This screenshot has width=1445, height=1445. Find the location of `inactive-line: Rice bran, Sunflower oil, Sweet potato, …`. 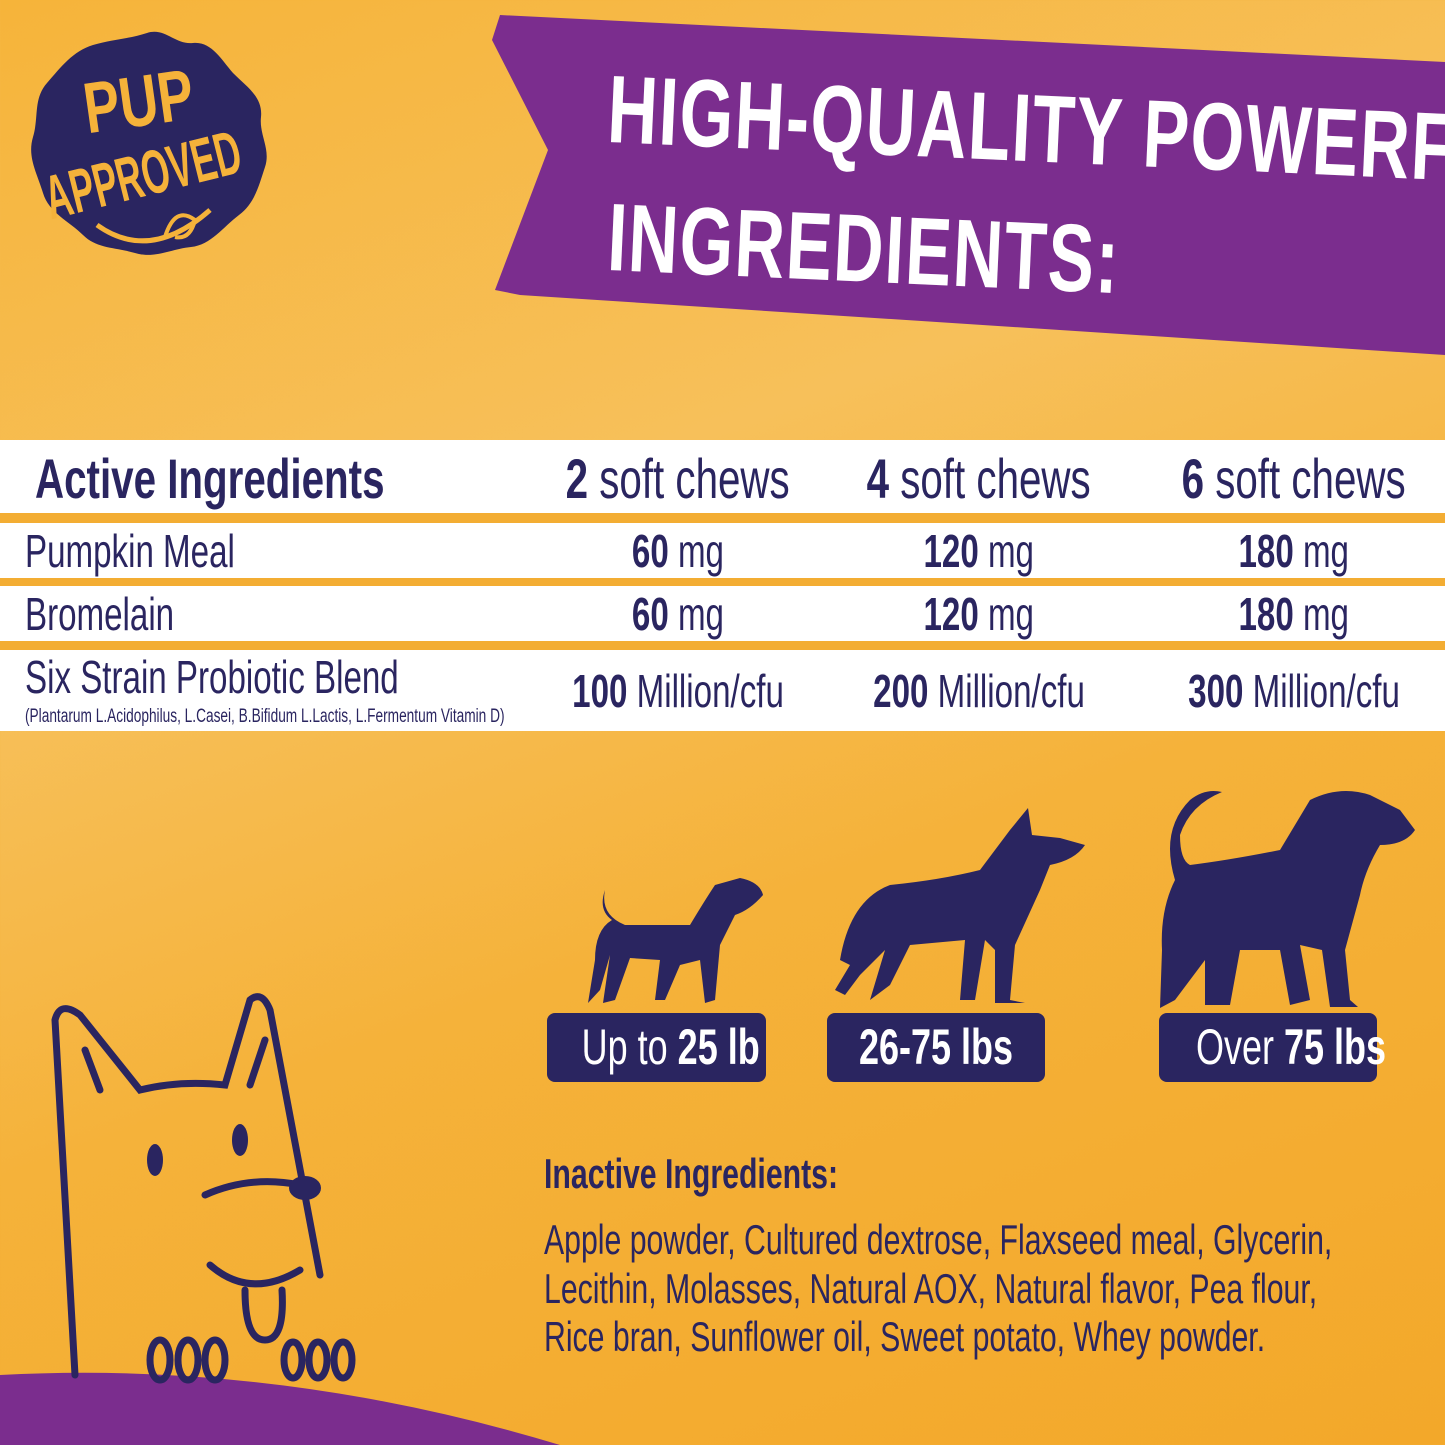

inactive-line: Rice bran, Sunflower oil, Sweet potato, … is located at coordinates (905, 1336).